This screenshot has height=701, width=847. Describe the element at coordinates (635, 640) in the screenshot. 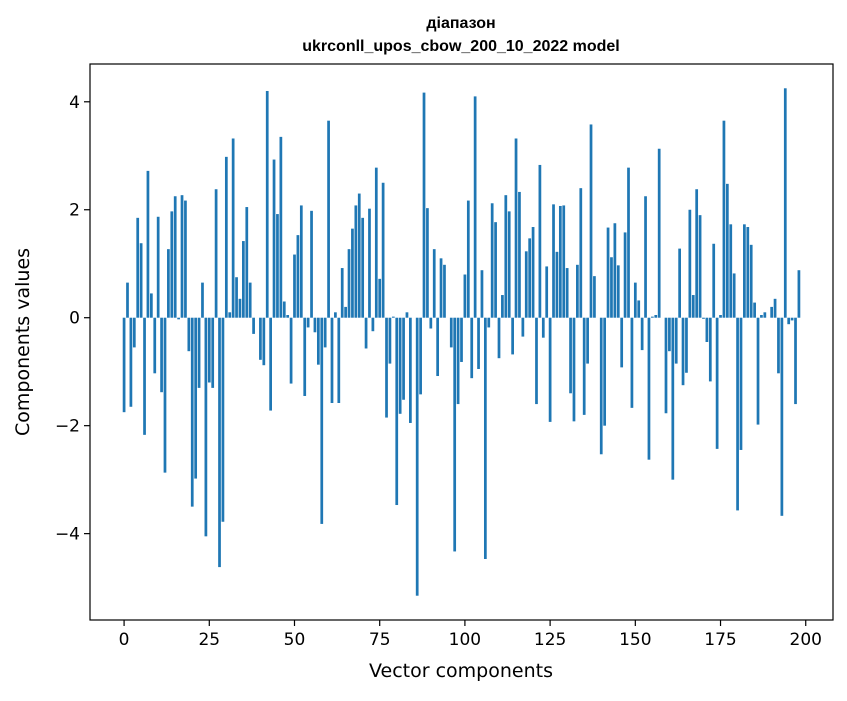

I see `x-tick-label: 150` at that location.